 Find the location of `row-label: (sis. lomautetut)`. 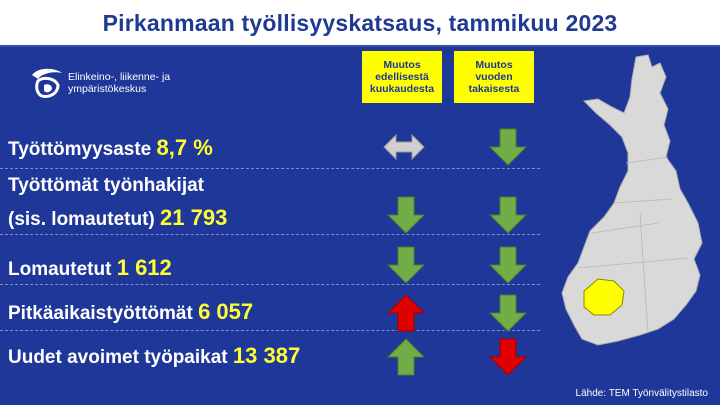

row-label: (sis. lomautetut) is located at coordinates (81, 219).